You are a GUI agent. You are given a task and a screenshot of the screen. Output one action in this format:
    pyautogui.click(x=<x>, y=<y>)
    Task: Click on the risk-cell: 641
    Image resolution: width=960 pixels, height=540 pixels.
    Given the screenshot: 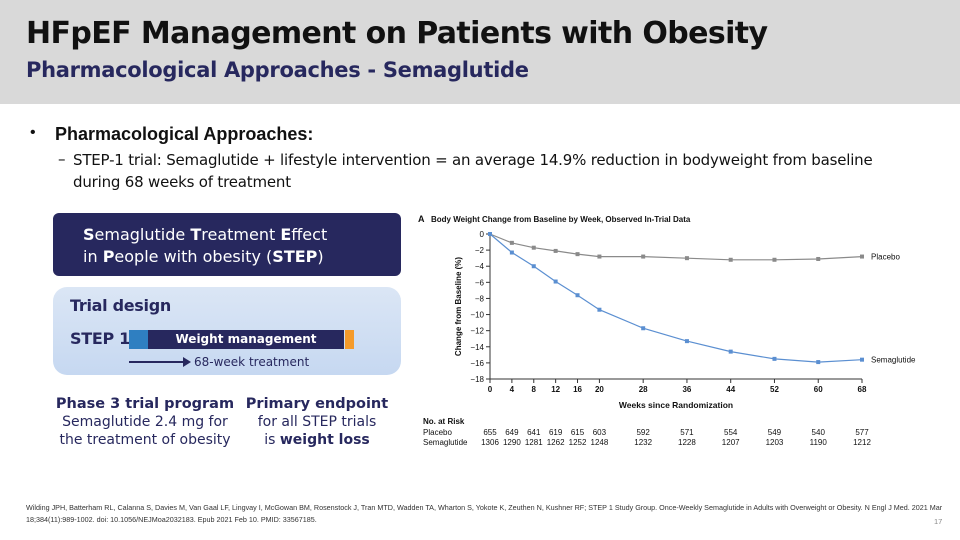 What is the action you would take?
    pyautogui.click(x=534, y=432)
    